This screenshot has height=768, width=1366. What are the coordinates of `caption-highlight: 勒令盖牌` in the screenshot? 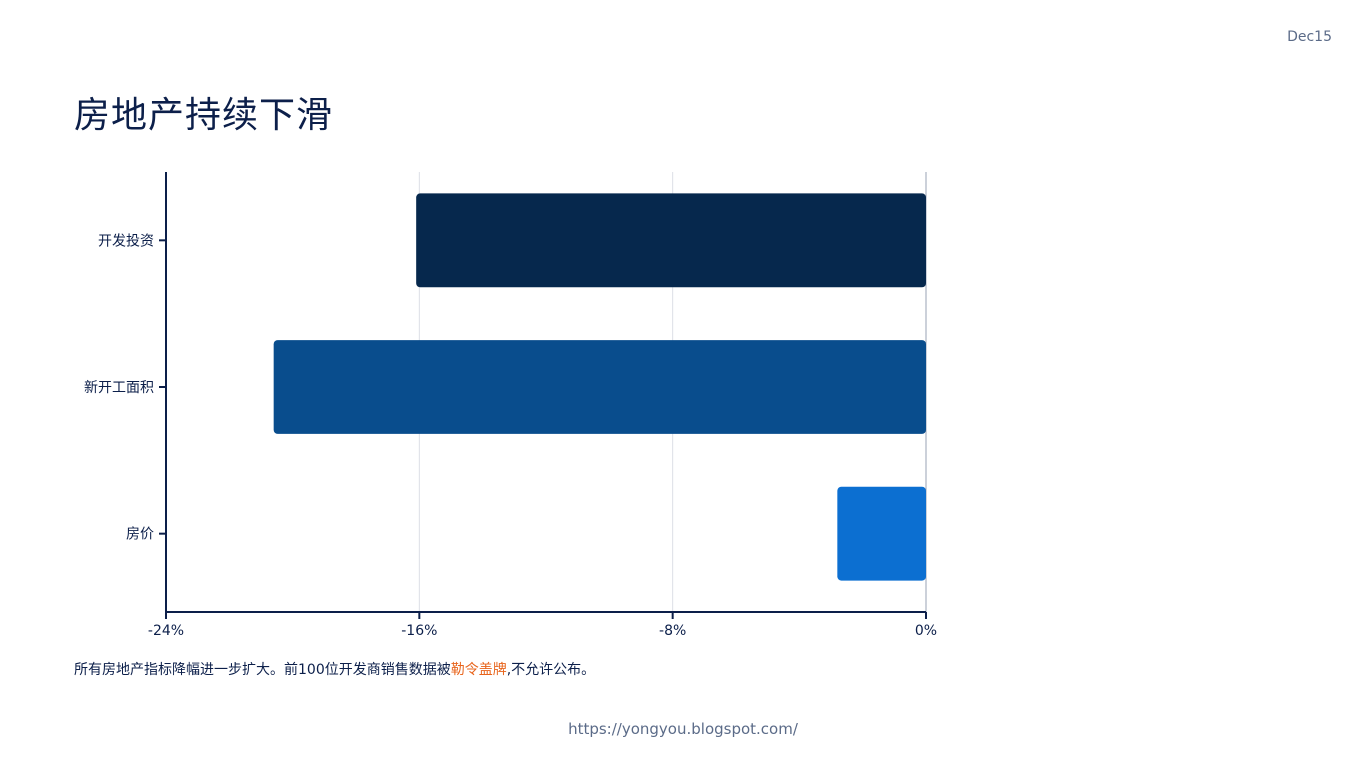 It's located at (478, 670).